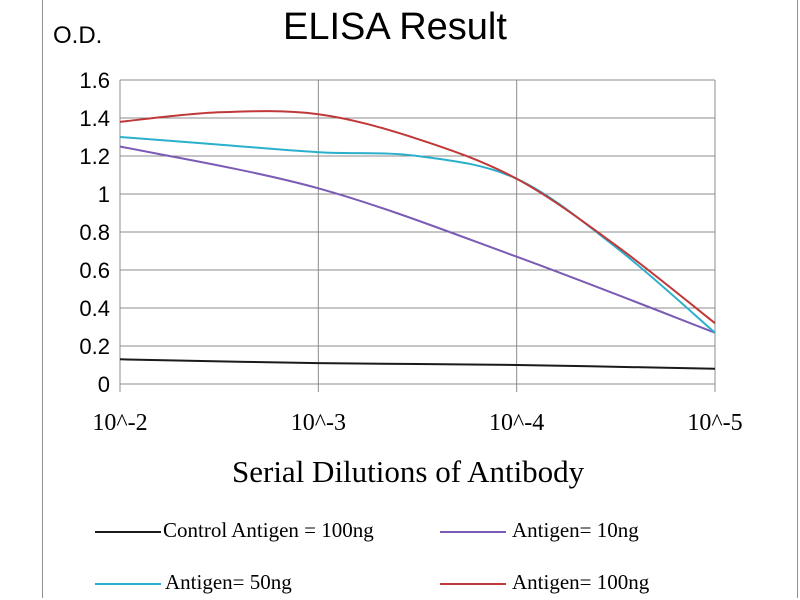 This screenshot has height=600, width=800. What do you see at coordinates (417, 364) in the screenshot?
I see `series-line-control-antigen` at bounding box center [417, 364].